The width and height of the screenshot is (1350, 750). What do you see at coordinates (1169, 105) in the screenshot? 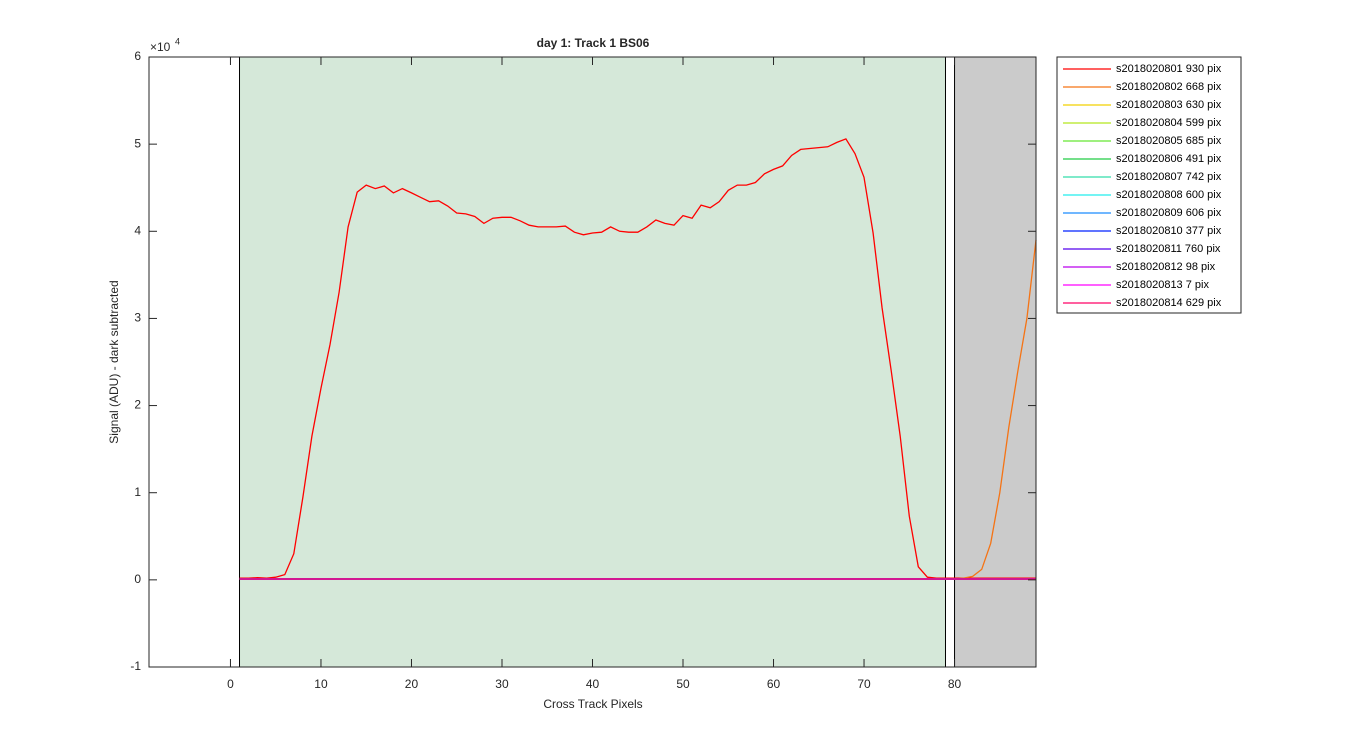
I see `legend-label: s2018020803 630 pix` at bounding box center [1169, 105].